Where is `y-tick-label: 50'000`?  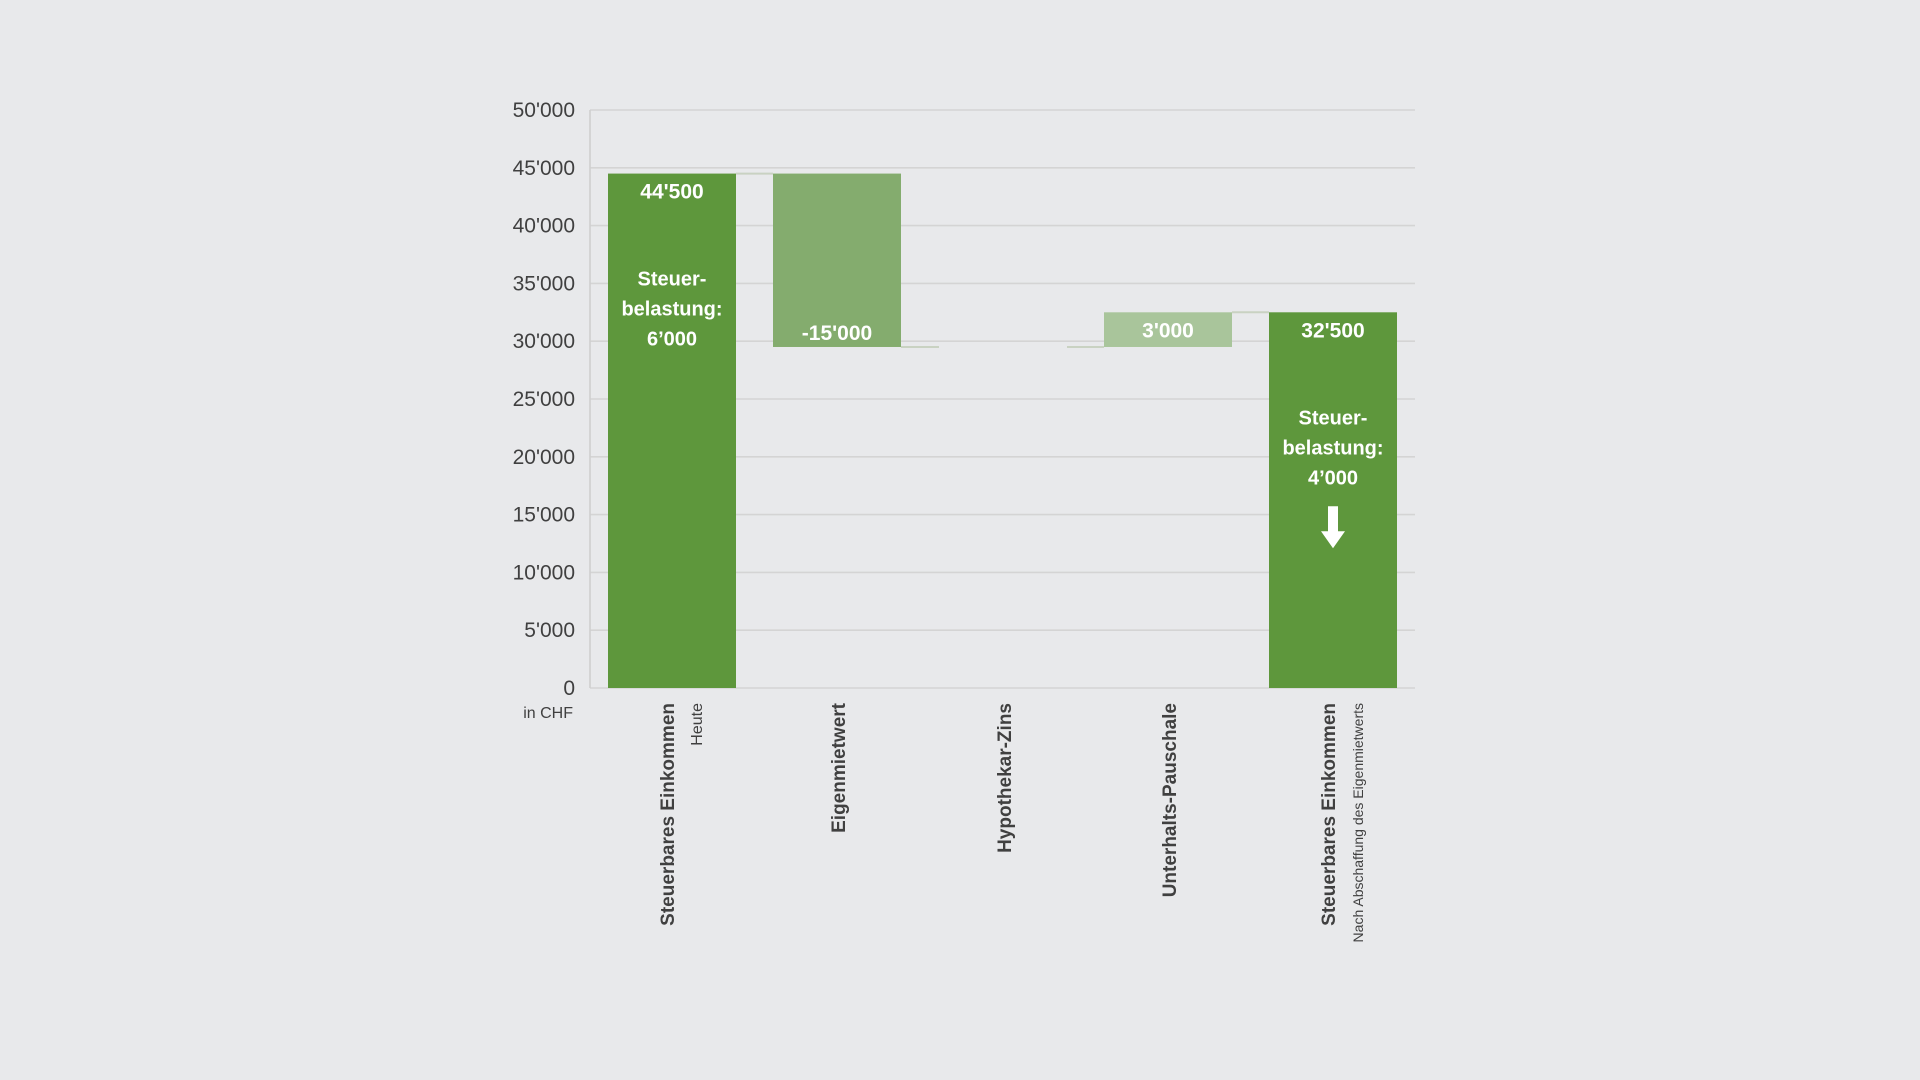 y-tick-label: 50'000 is located at coordinates (544, 110).